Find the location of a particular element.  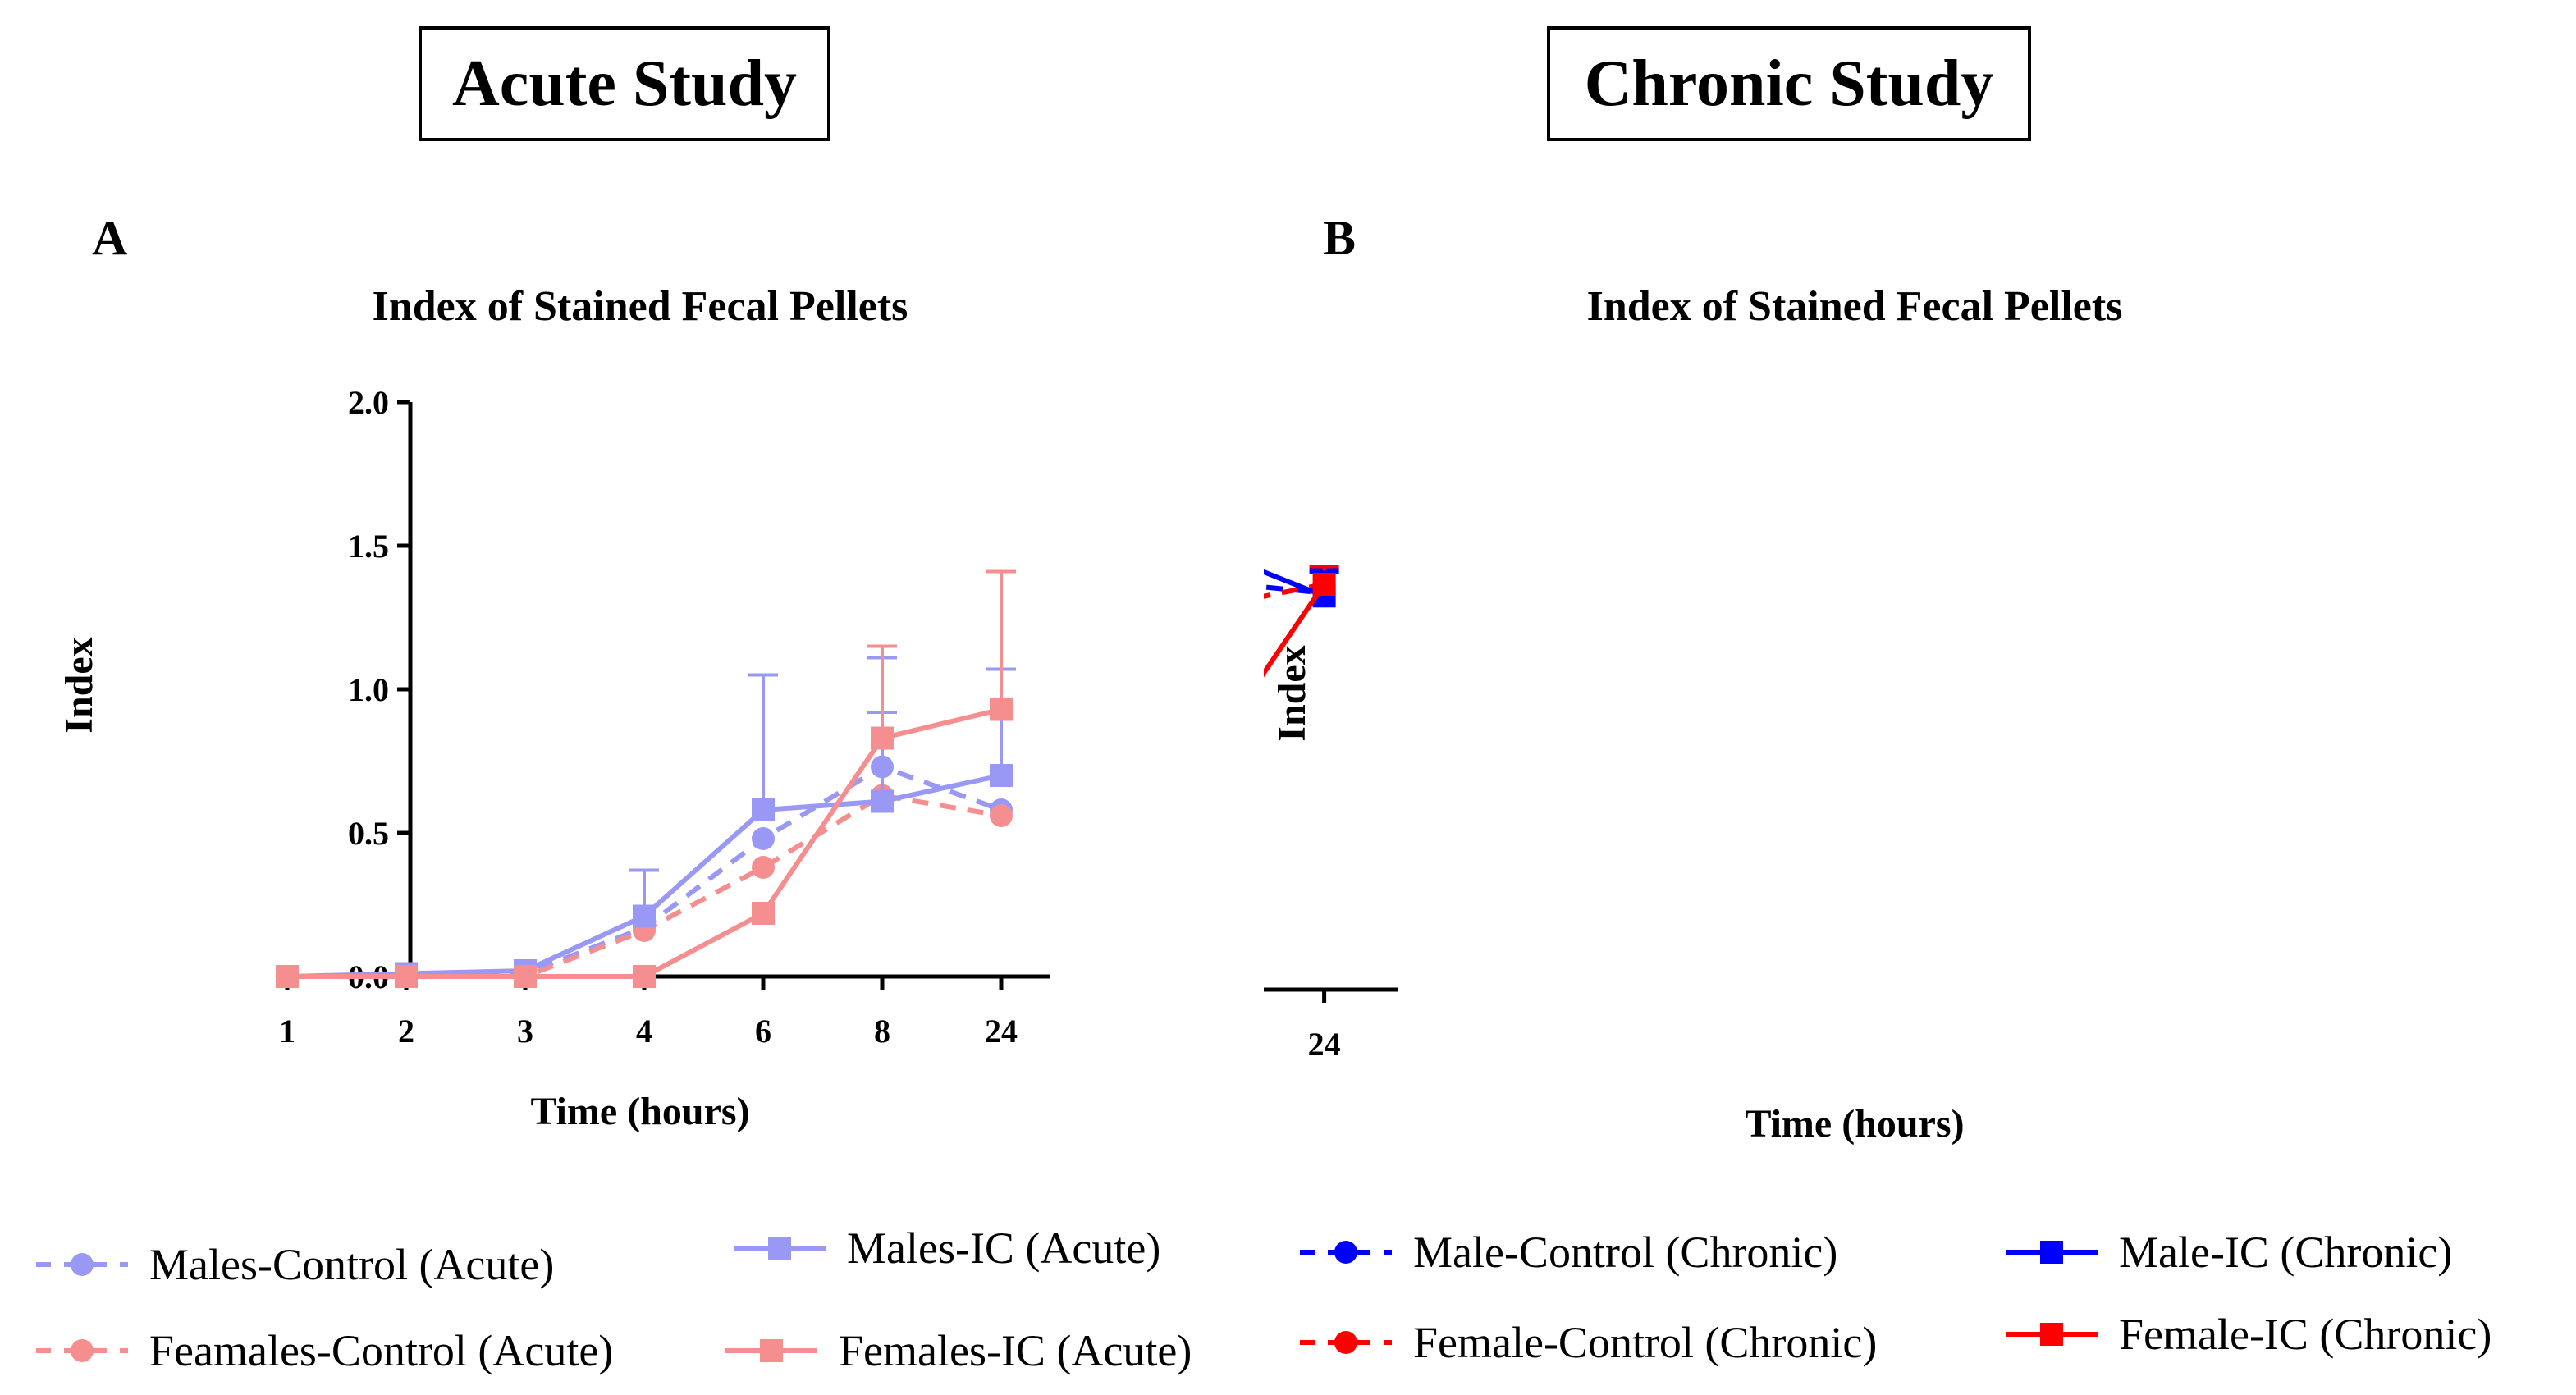

y-tick-label: 2.0 is located at coordinates (368, 402).